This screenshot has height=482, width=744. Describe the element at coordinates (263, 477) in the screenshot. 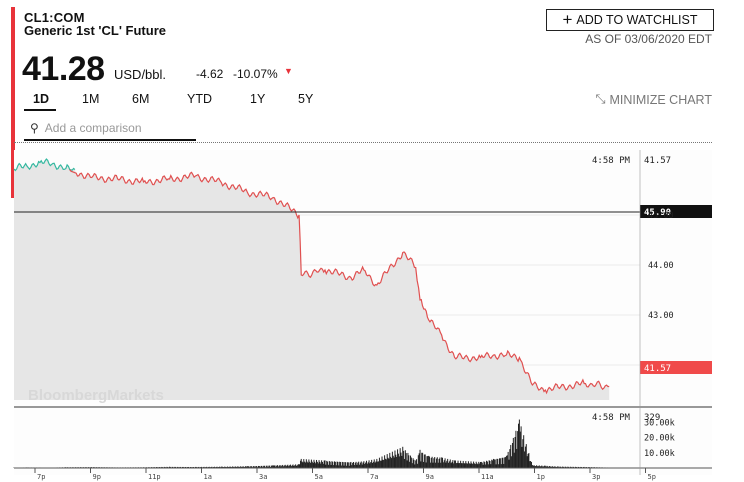

I see `x-tick-label: 3a` at that location.